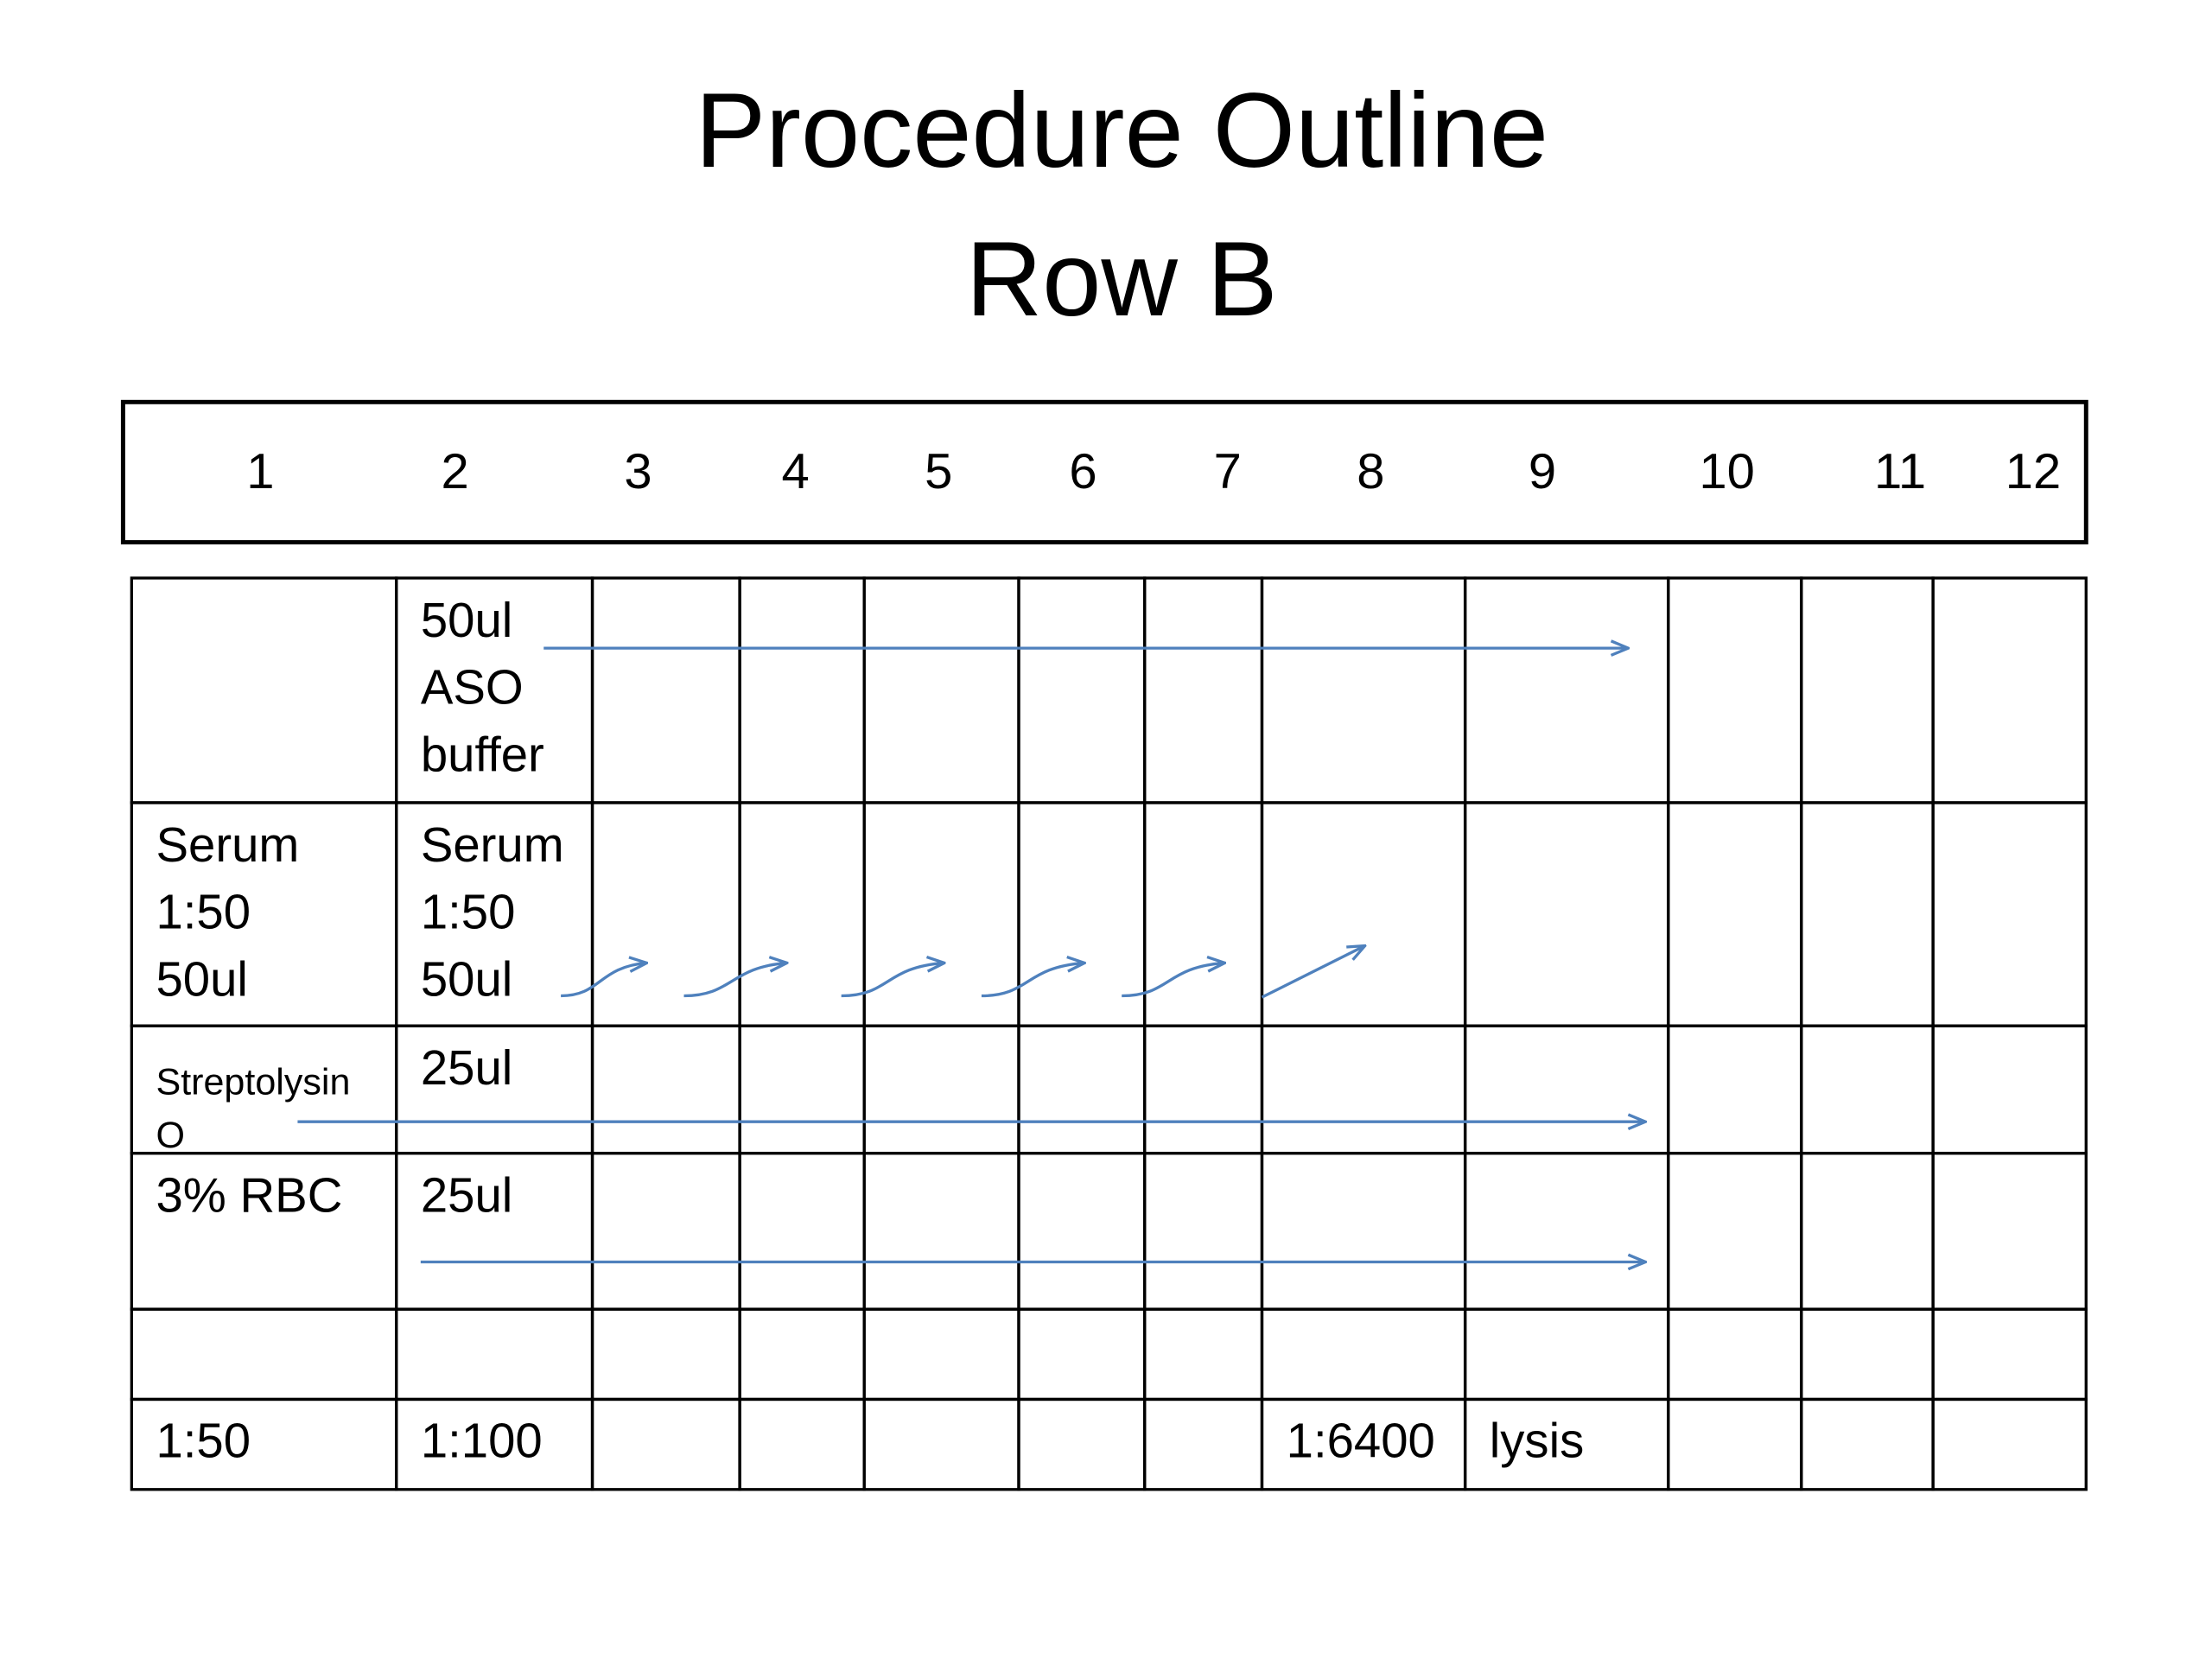 The height and width of the screenshot is (1659, 2212). I want to click on header-label: 7, so click(1228, 471).